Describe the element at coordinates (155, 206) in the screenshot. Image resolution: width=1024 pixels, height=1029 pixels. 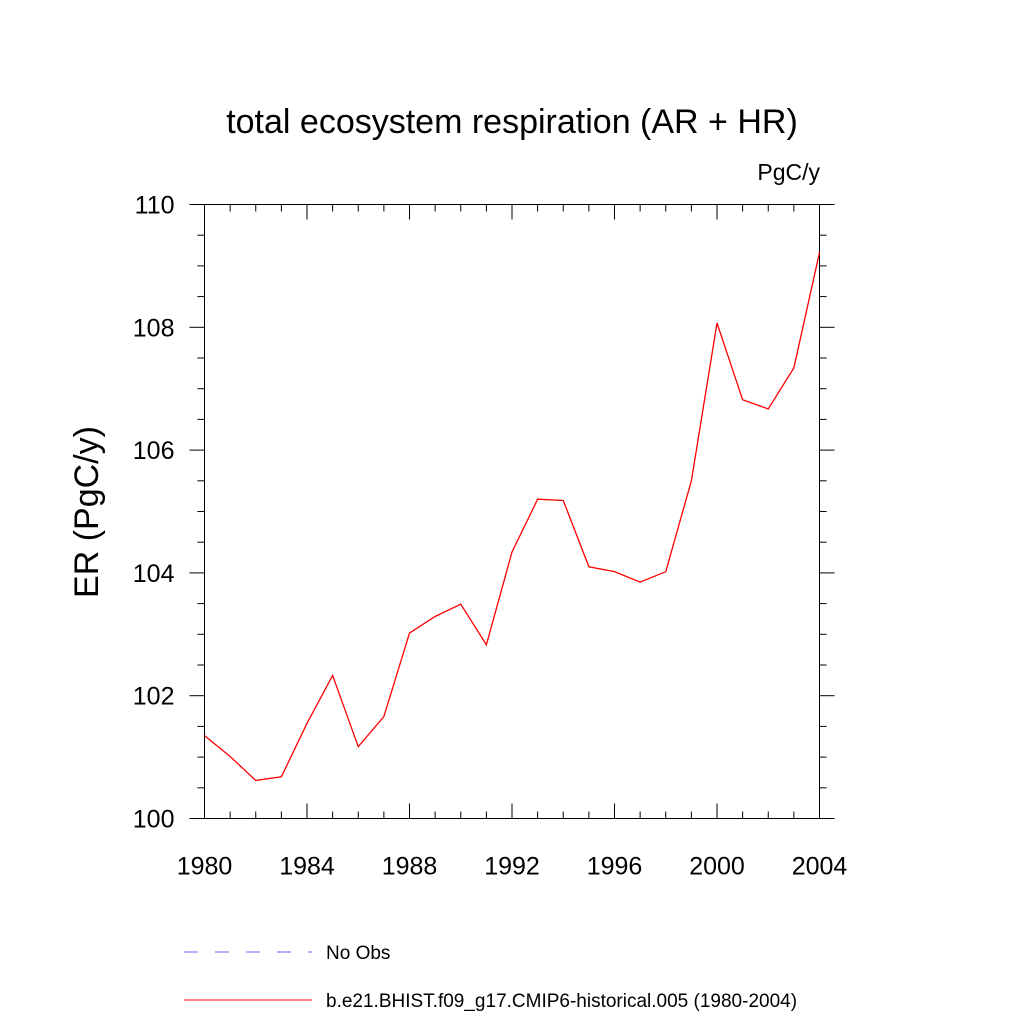
I see `y-tick-label: 110` at that location.